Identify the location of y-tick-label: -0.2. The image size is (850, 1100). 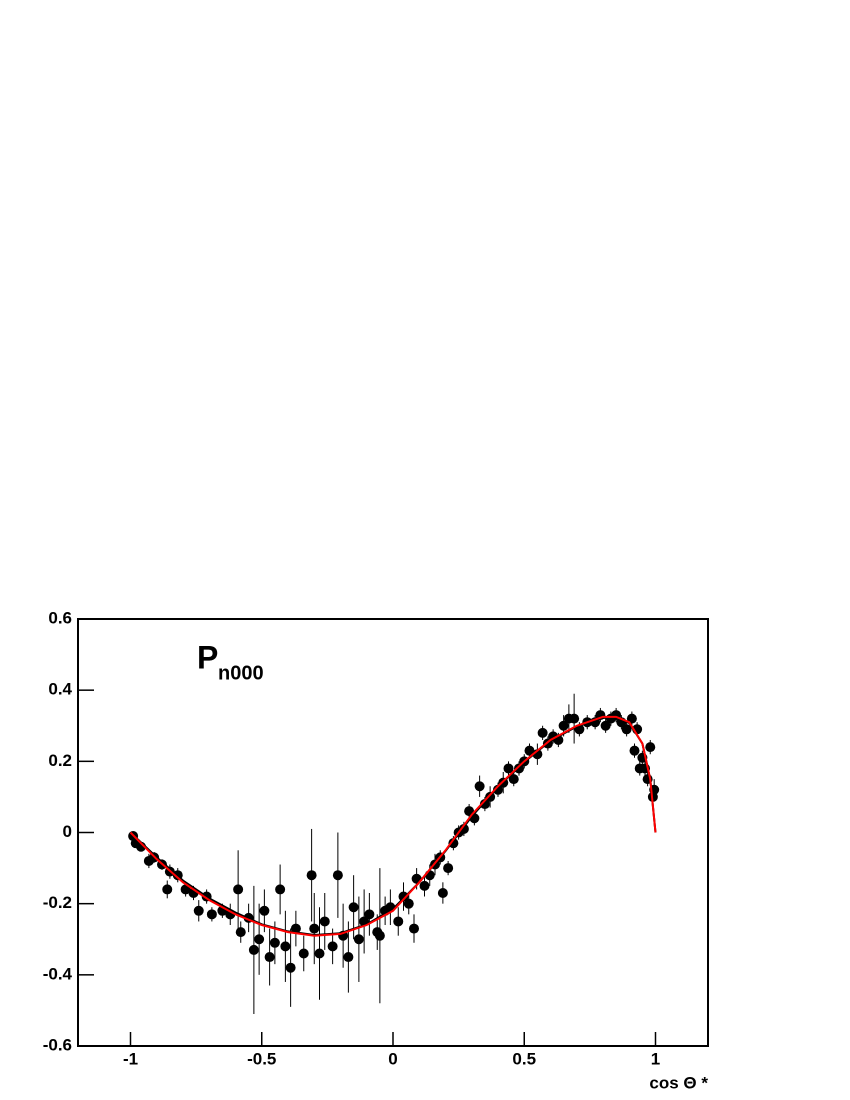
(57, 902).